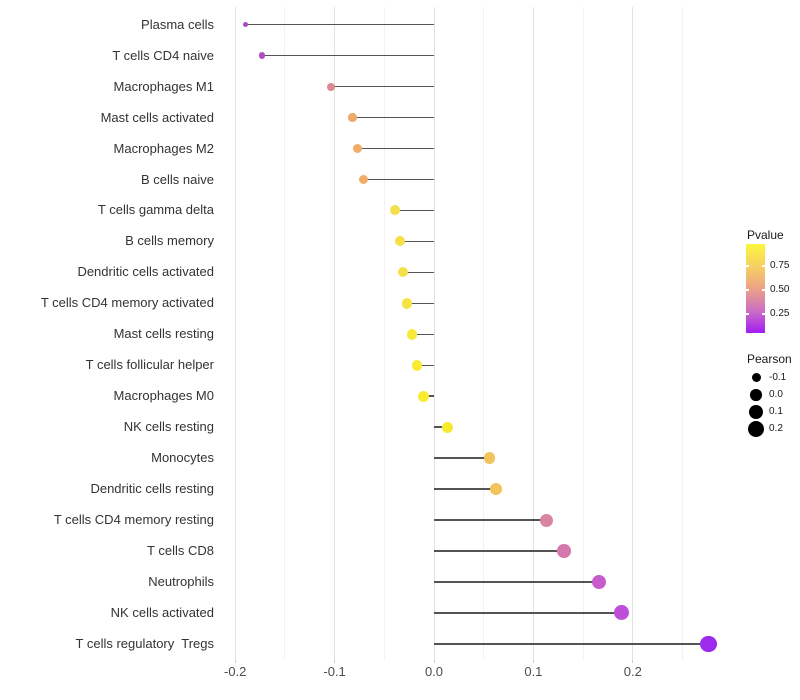  Describe the element at coordinates (163, 334) in the screenshot. I see `y-axis-label: Mast cells resting` at that location.